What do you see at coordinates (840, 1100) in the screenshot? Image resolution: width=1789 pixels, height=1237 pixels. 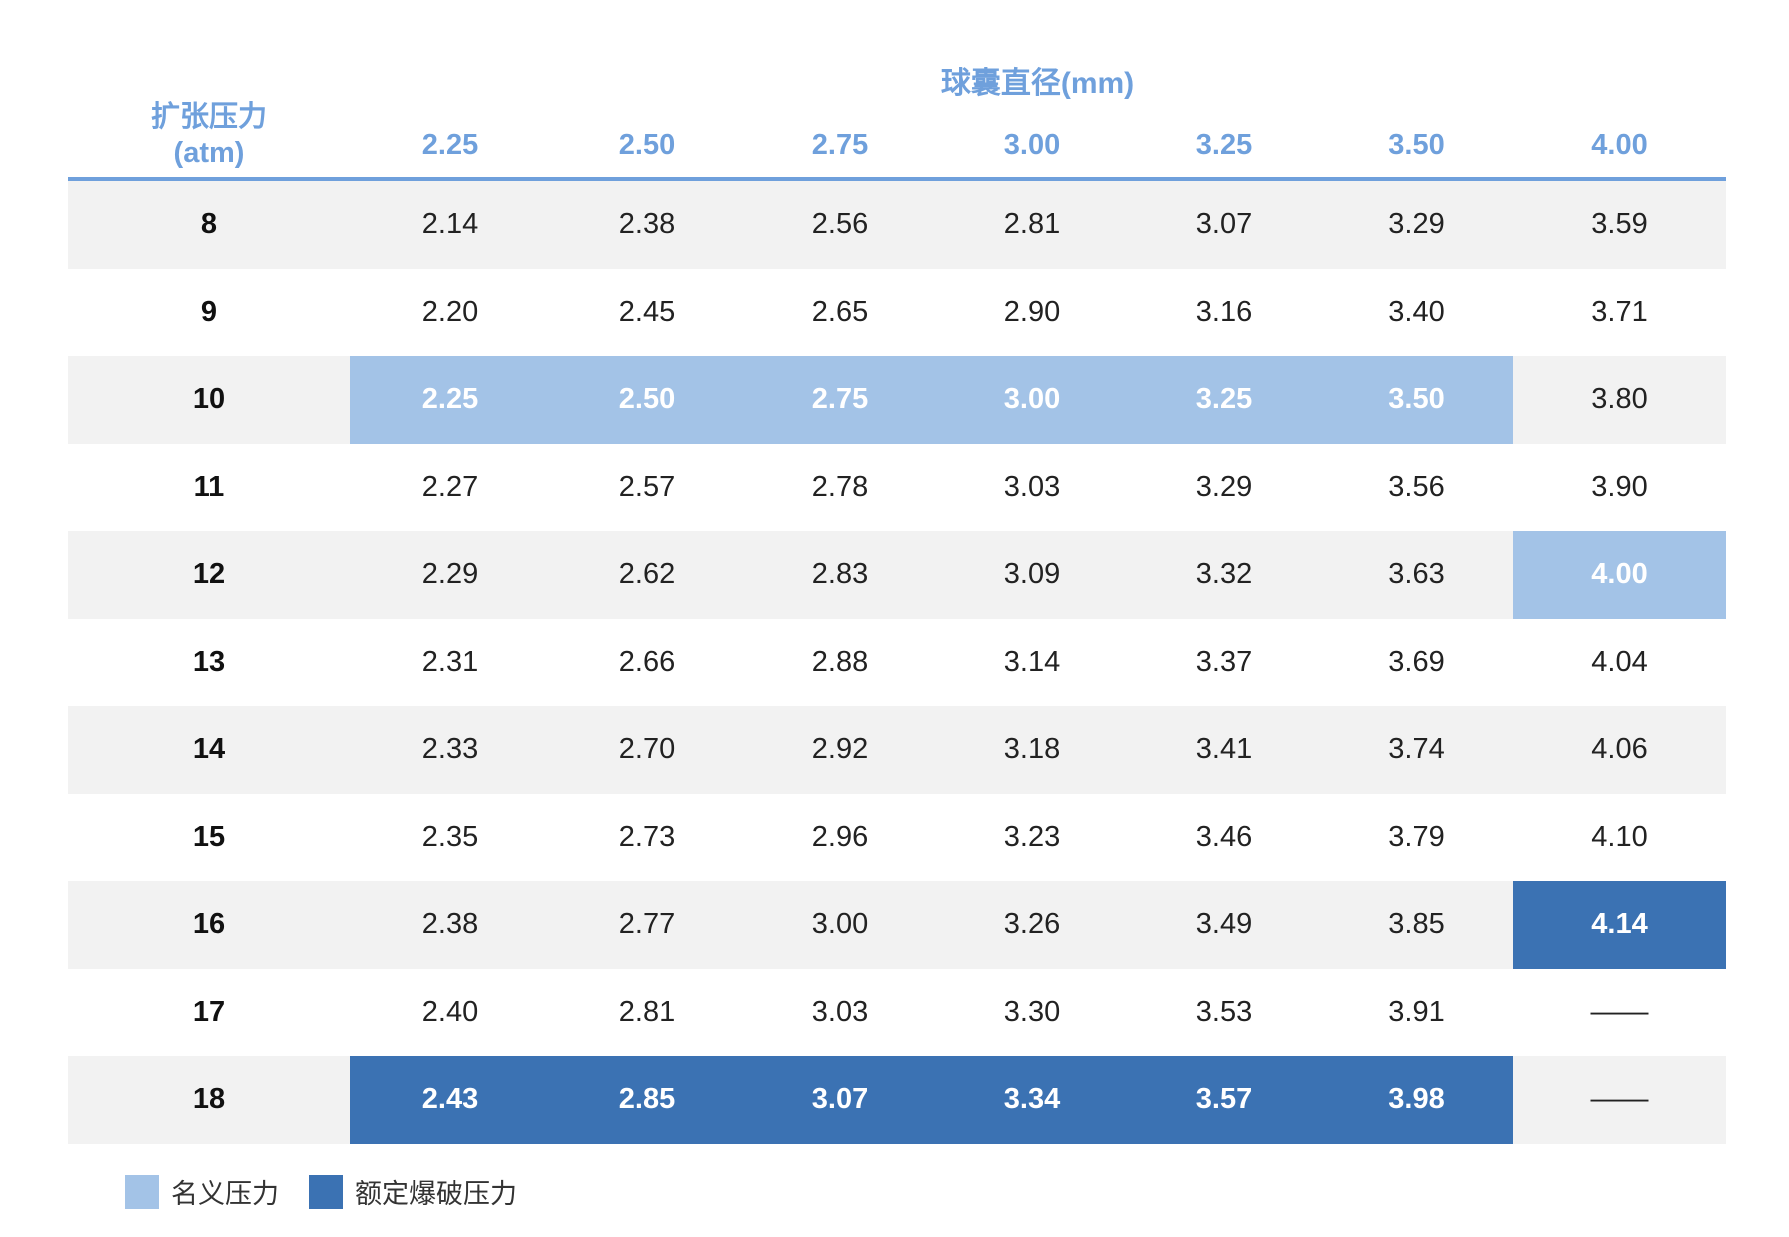 I see `burst-value-cell: 3.07` at bounding box center [840, 1100].